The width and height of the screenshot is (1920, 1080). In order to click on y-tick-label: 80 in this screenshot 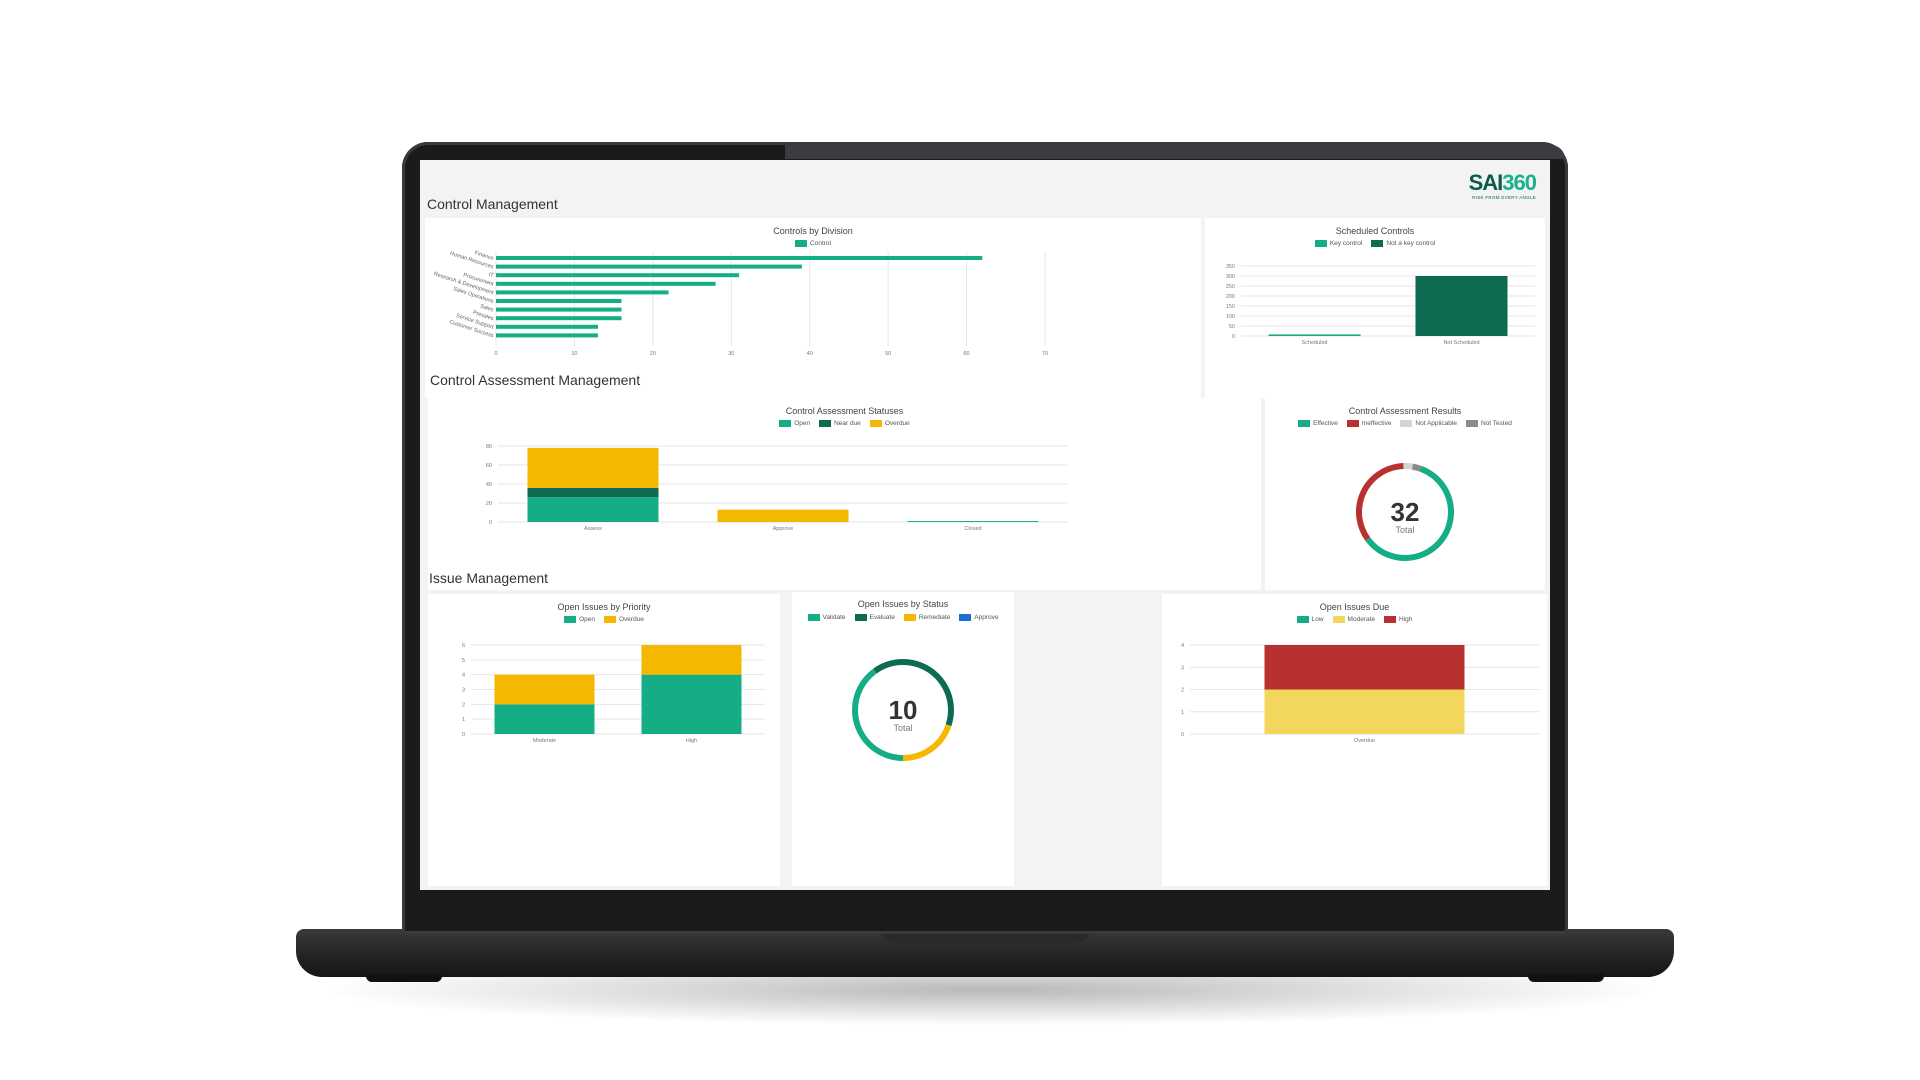, I will do `click(489, 447)`.